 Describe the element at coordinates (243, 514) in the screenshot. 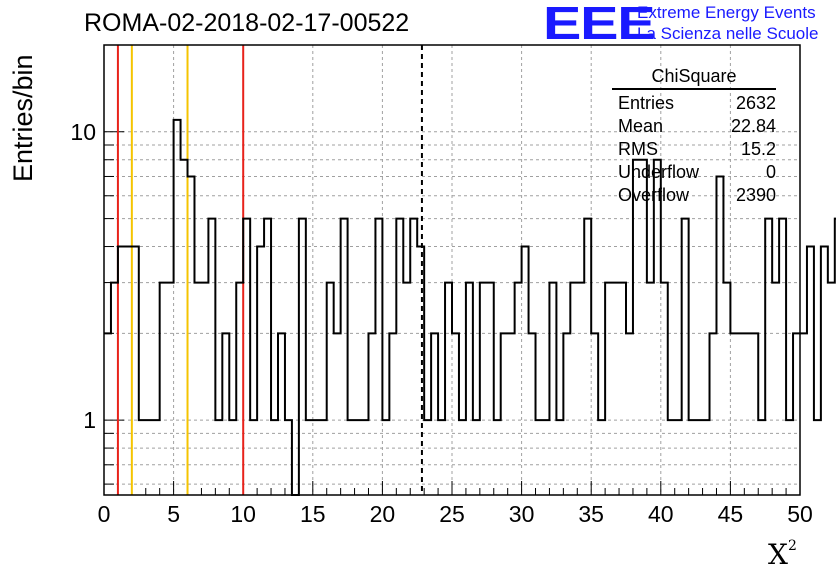

I see `x-tick-label: 10` at that location.